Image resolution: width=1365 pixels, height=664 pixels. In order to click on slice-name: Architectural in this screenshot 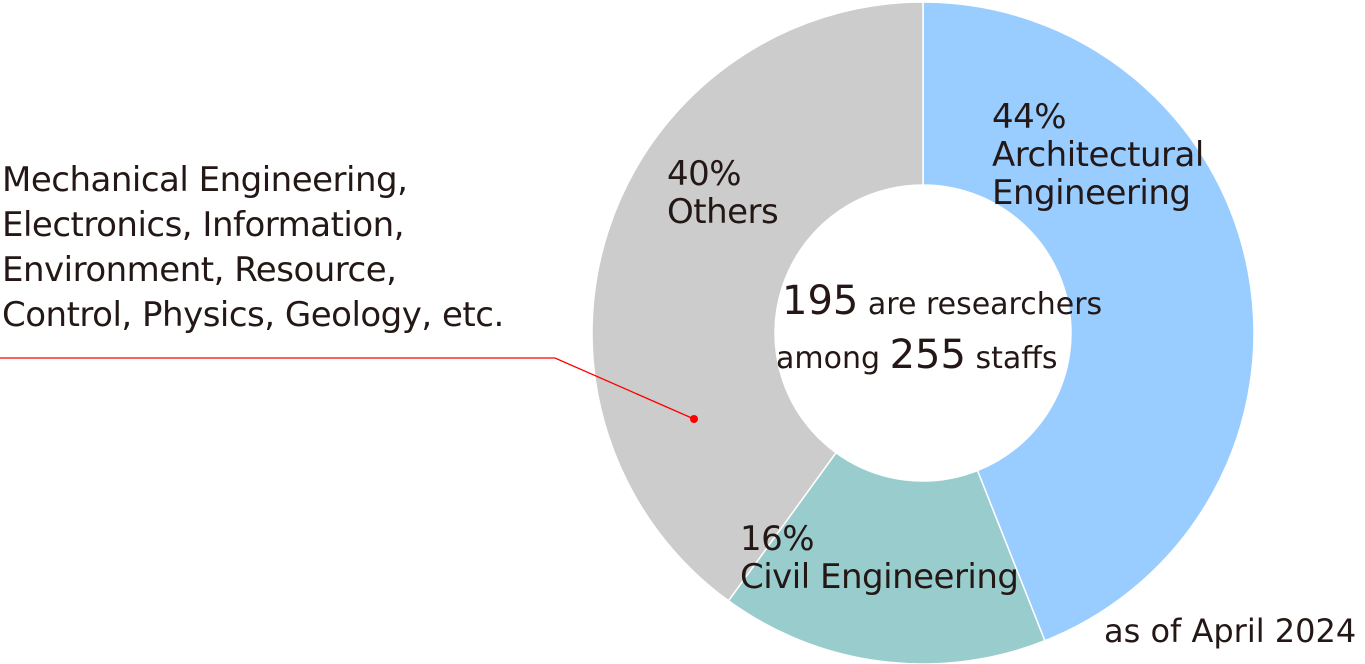, I will do `click(1098, 155)`.